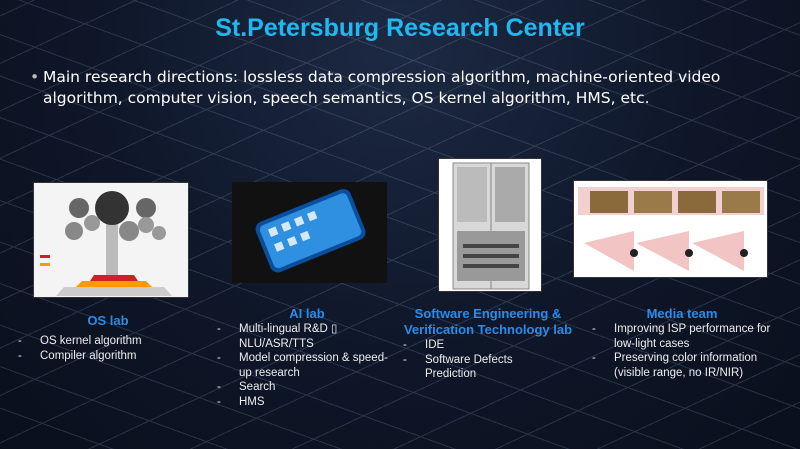  Describe the element at coordinates (111, 240) in the screenshot. I see `os-lab-image` at that location.